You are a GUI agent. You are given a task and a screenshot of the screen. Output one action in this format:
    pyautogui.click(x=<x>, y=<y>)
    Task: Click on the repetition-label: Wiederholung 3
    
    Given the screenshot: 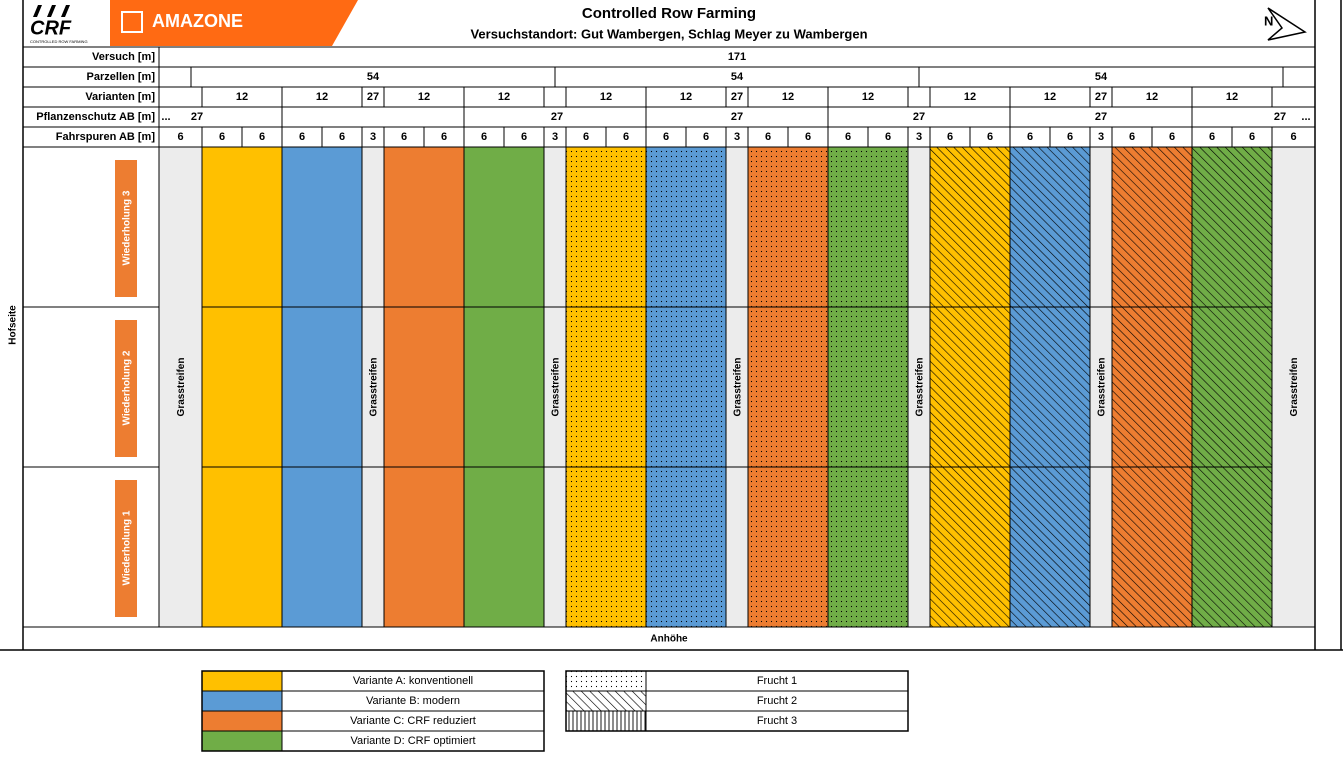 What is the action you would take?
    pyautogui.click(x=127, y=227)
    